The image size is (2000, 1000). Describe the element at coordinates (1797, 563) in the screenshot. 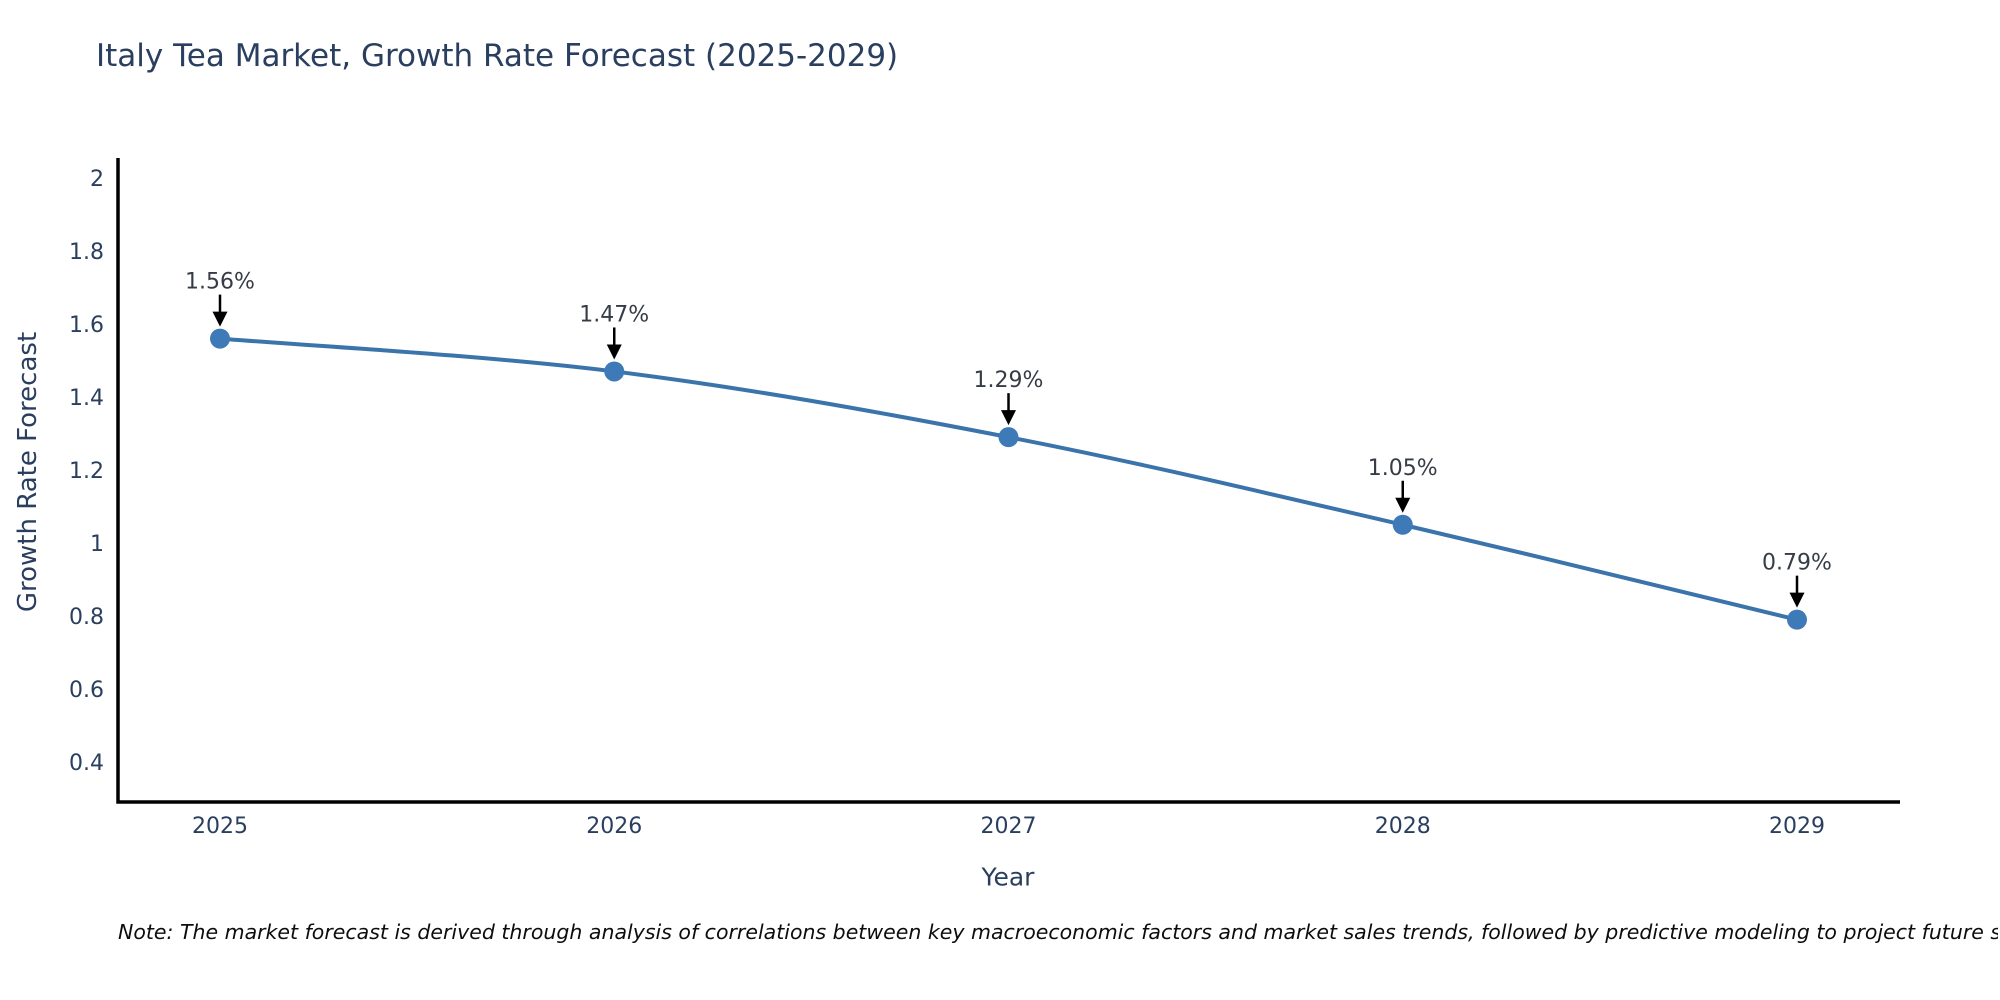

I see `point-value-label: 0.79%` at that location.